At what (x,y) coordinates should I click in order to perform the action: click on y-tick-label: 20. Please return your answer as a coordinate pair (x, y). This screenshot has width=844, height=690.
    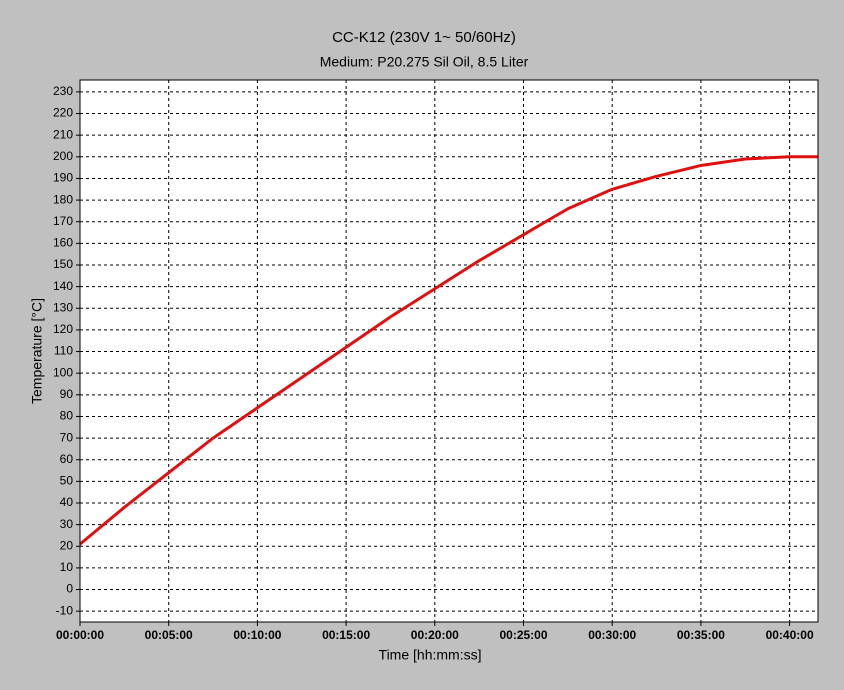
    Looking at the image, I should click on (67, 545).